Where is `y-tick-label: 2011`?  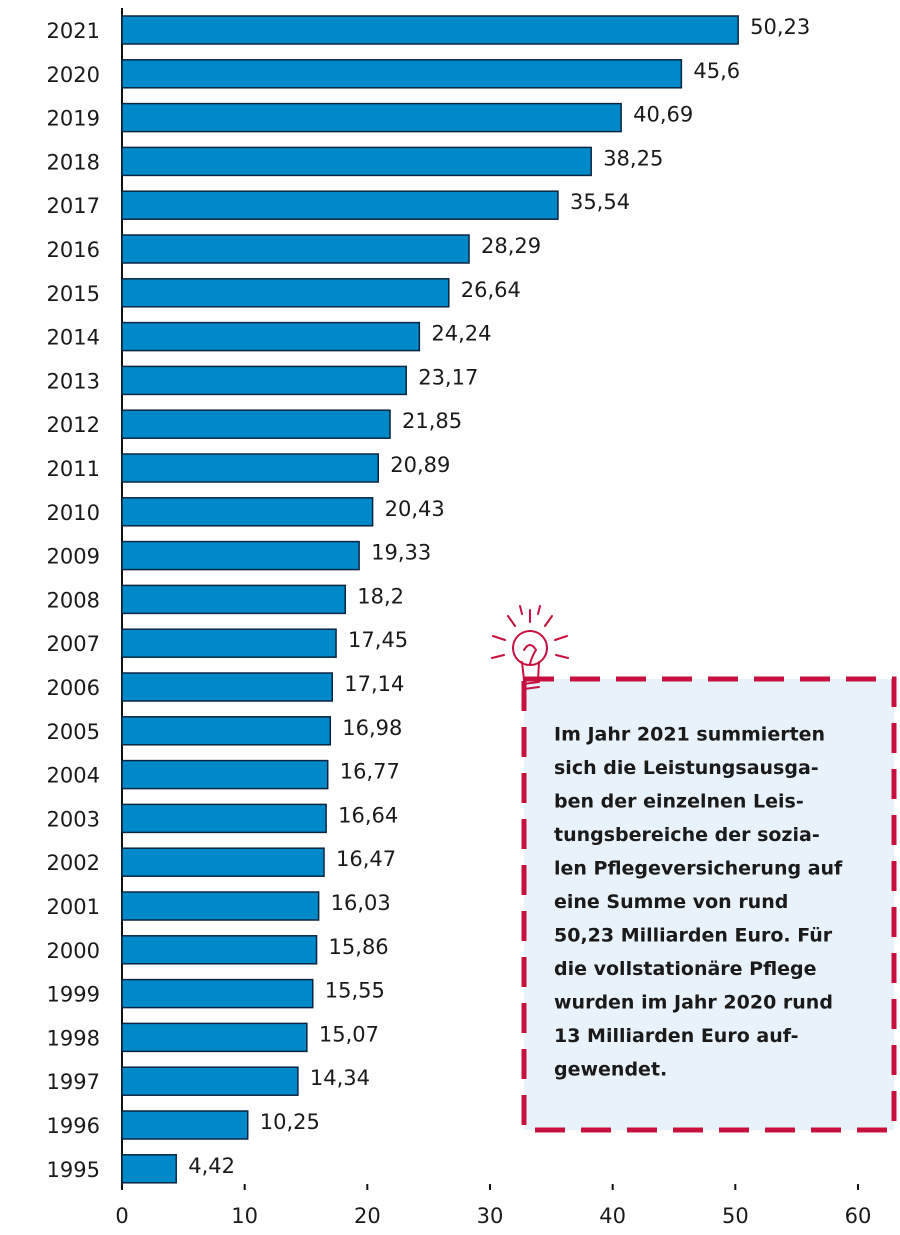
y-tick-label: 2011 is located at coordinates (73, 469).